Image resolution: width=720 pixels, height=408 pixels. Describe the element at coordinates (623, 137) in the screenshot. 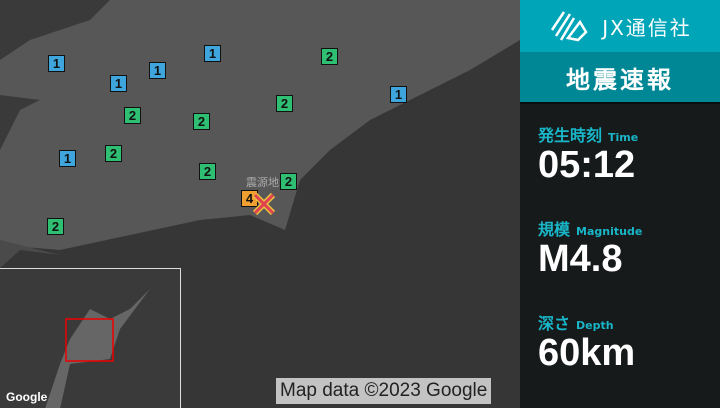

I see `info-sublabel: Time` at that location.